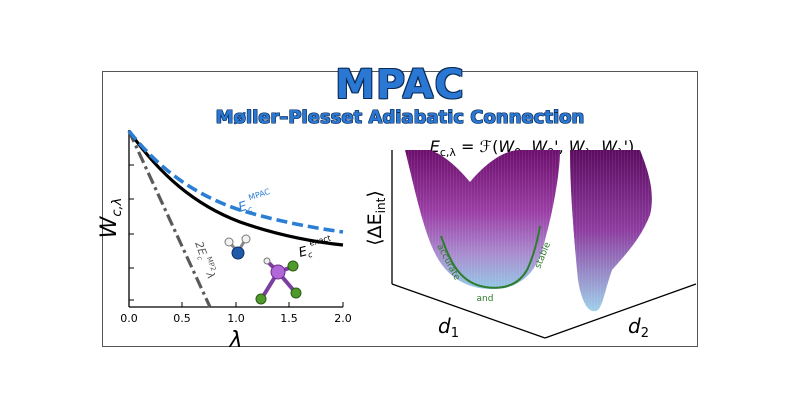 This screenshot has width=800, height=419. What do you see at coordinates (182, 318) in the screenshot?
I see `x-tick-label: 0.5` at bounding box center [182, 318].